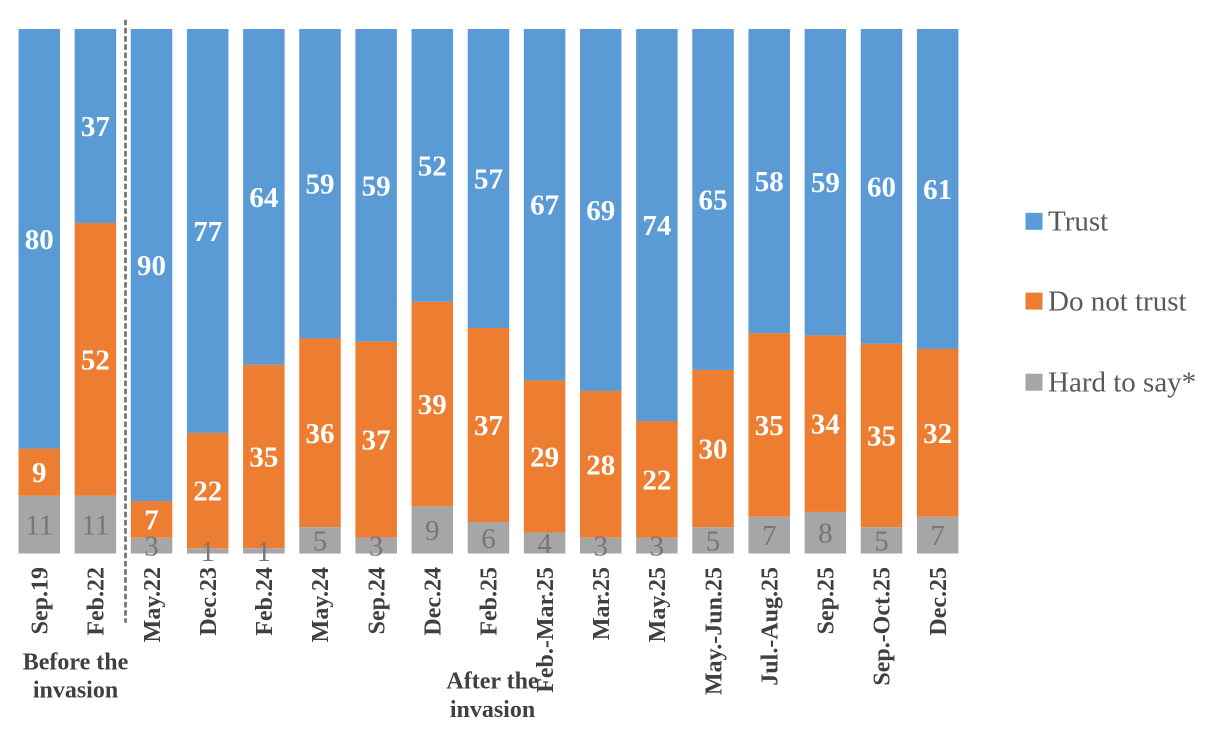 This screenshot has width=1213, height=742. I want to click on svg-text: 28, so click(600, 465).